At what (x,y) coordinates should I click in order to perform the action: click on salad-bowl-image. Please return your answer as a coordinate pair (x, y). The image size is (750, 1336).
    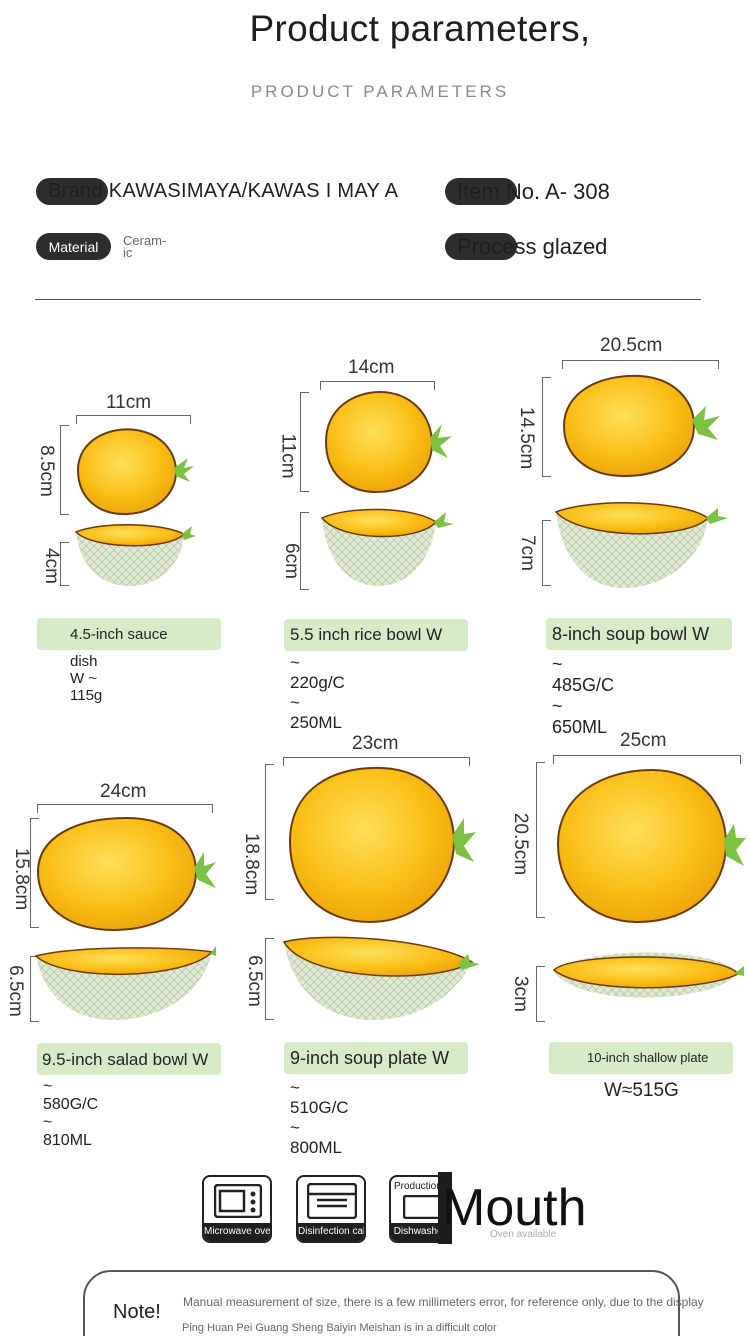
    Looking at the image, I should click on (125, 918).